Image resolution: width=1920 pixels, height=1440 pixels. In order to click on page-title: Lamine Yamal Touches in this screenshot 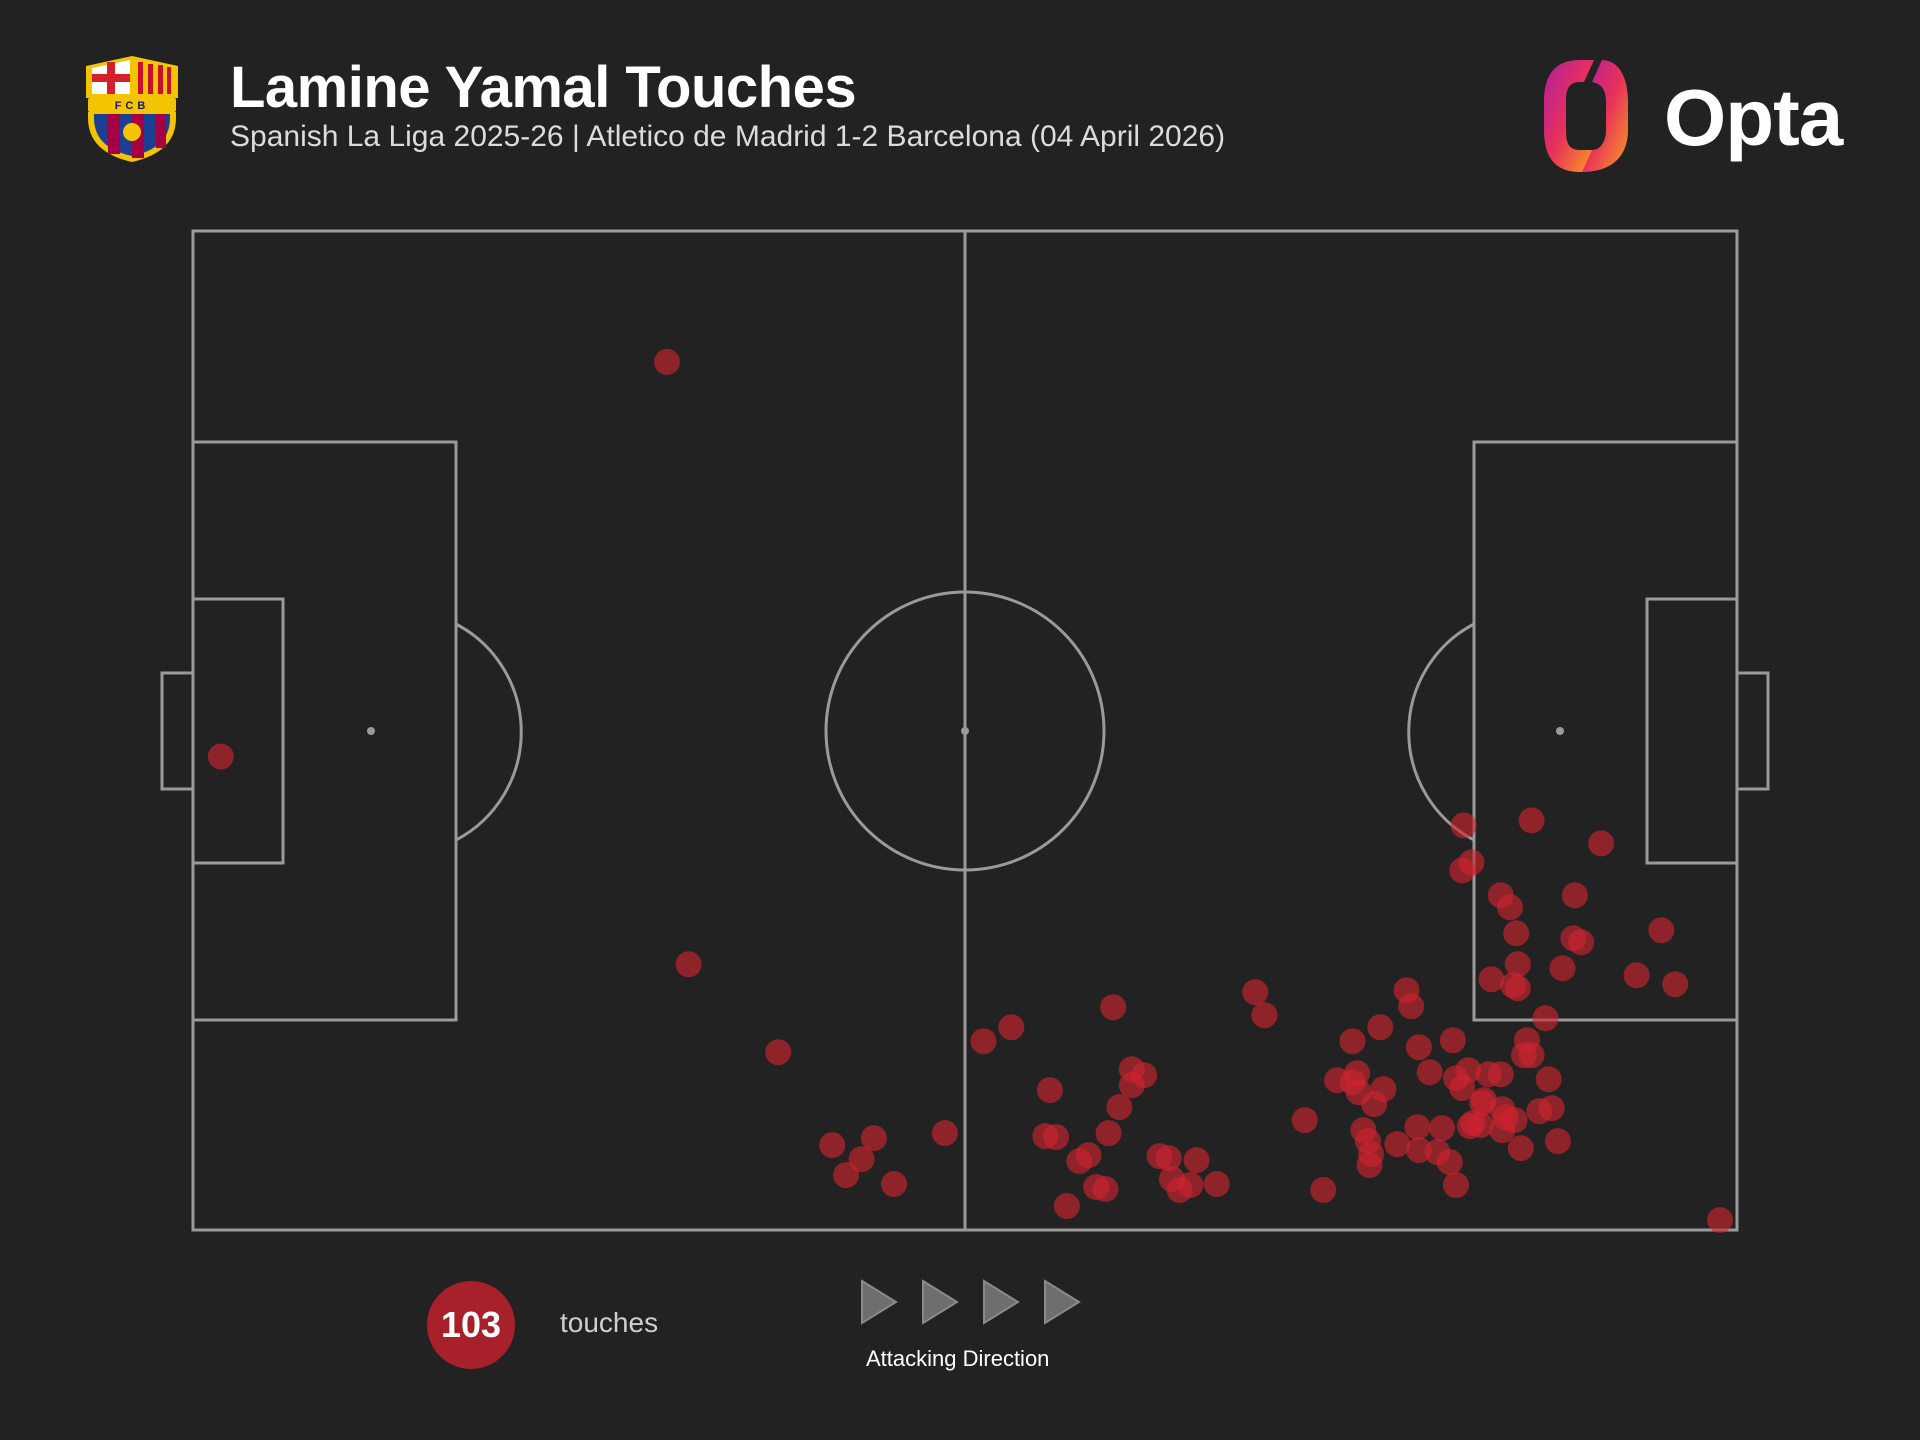, I will do `click(543, 87)`.